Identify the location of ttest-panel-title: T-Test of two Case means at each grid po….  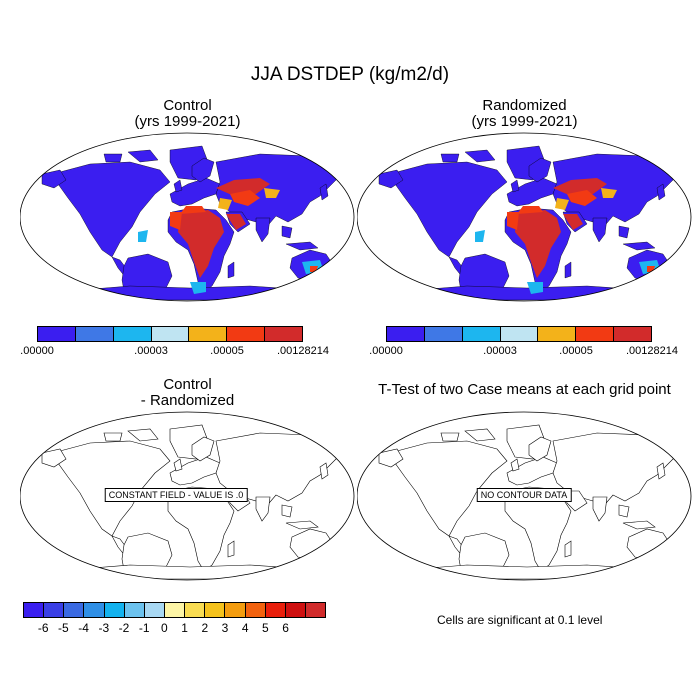
(524, 389).